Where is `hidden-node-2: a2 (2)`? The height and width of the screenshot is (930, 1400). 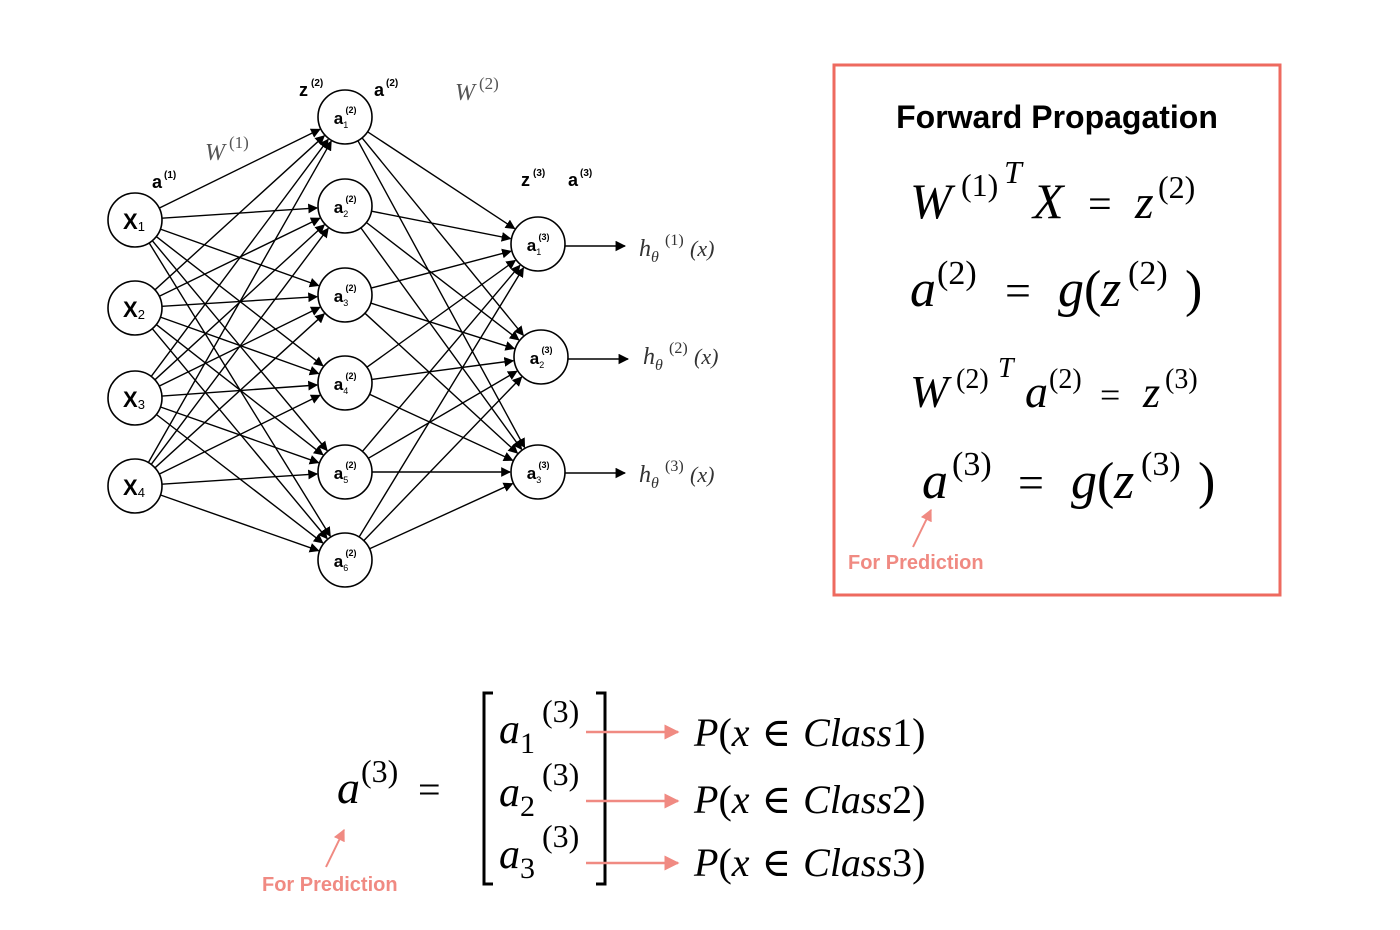
hidden-node-2: a2 (2) is located at coordinates (345, 206).